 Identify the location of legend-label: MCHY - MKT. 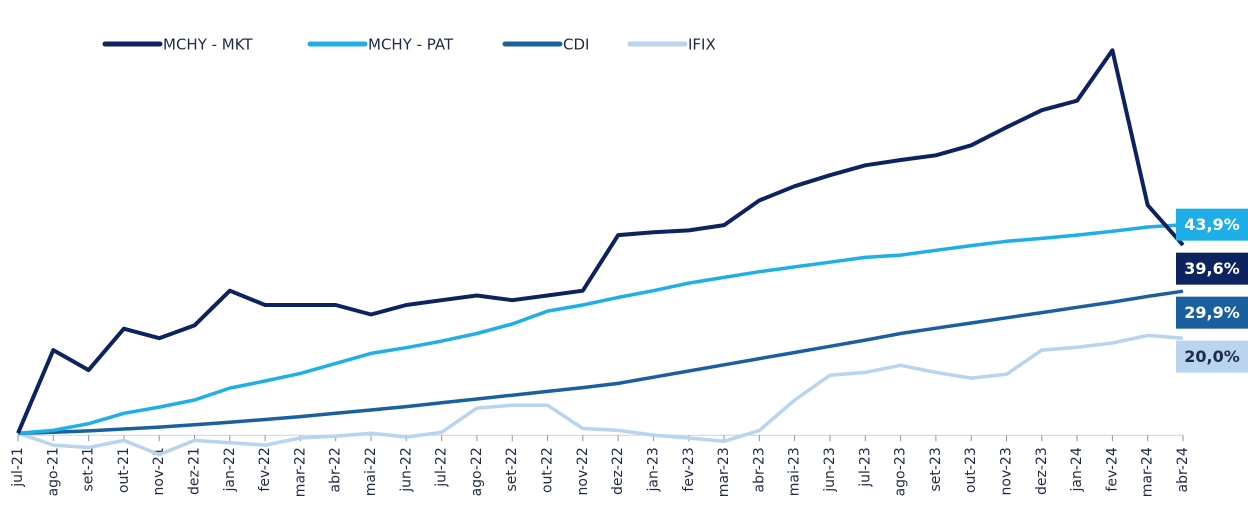
(208, 45).